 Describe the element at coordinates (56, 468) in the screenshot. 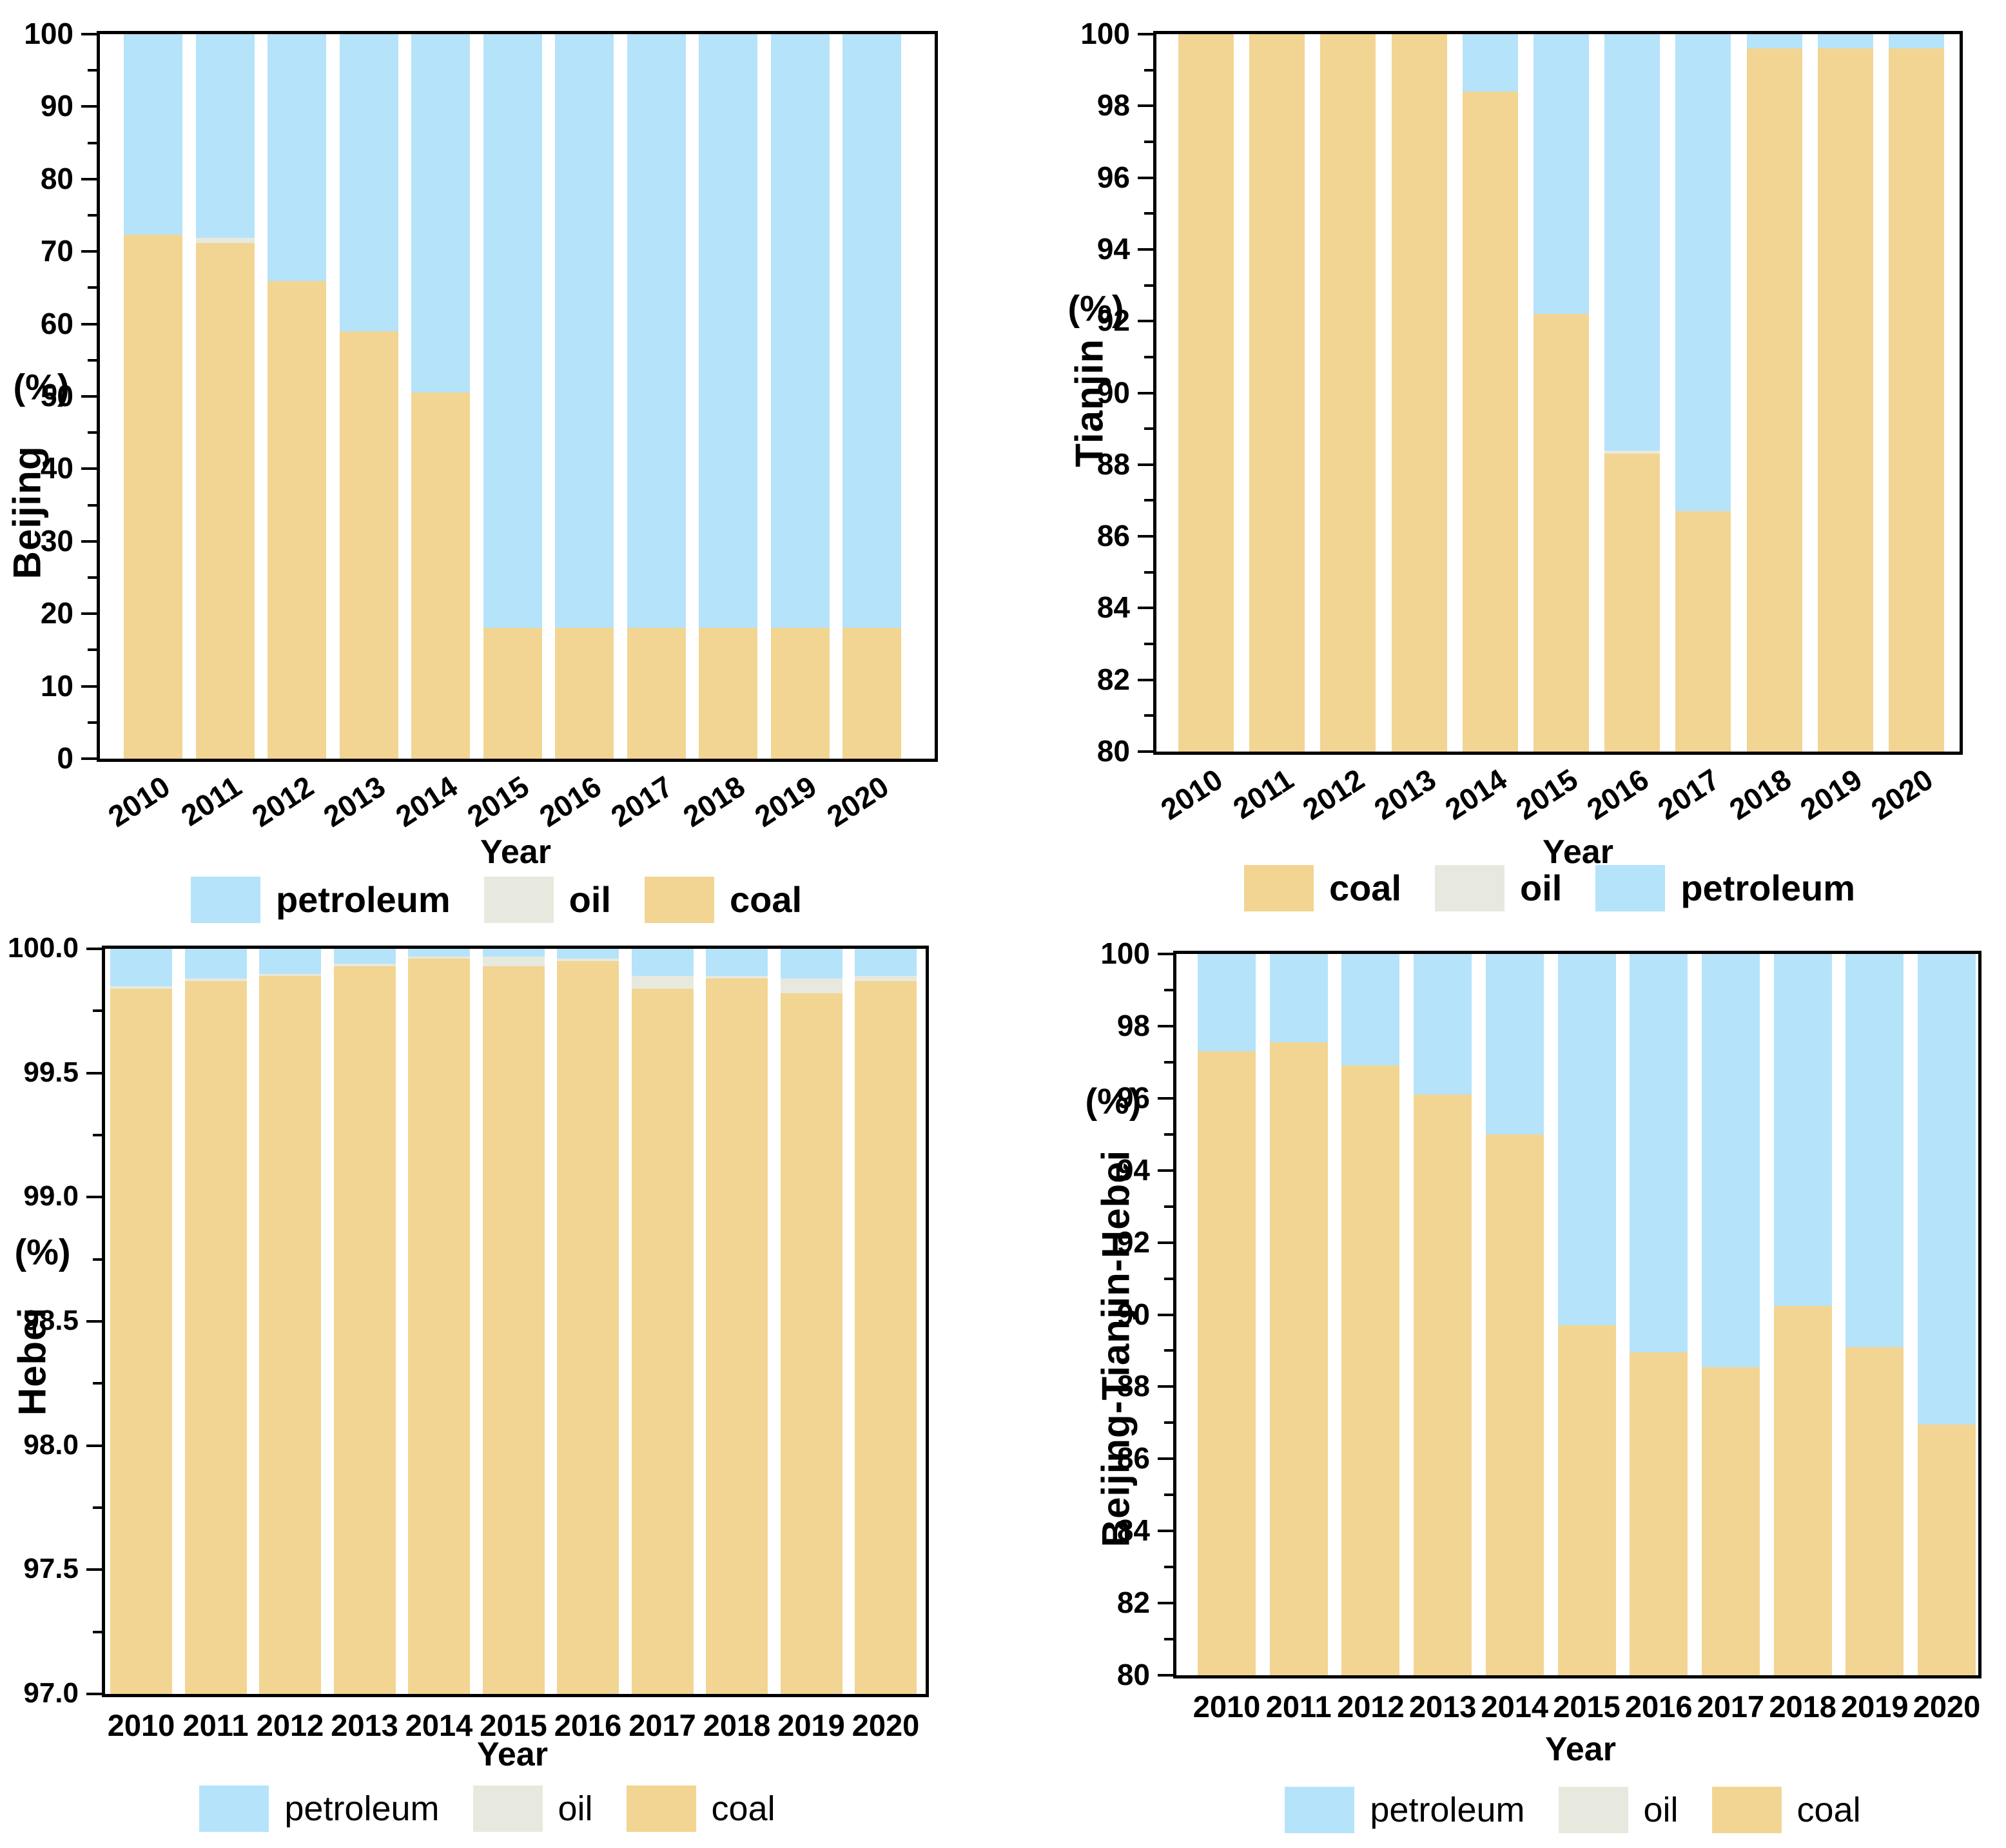

I see `y-axis-tick-label: 40` at that location.